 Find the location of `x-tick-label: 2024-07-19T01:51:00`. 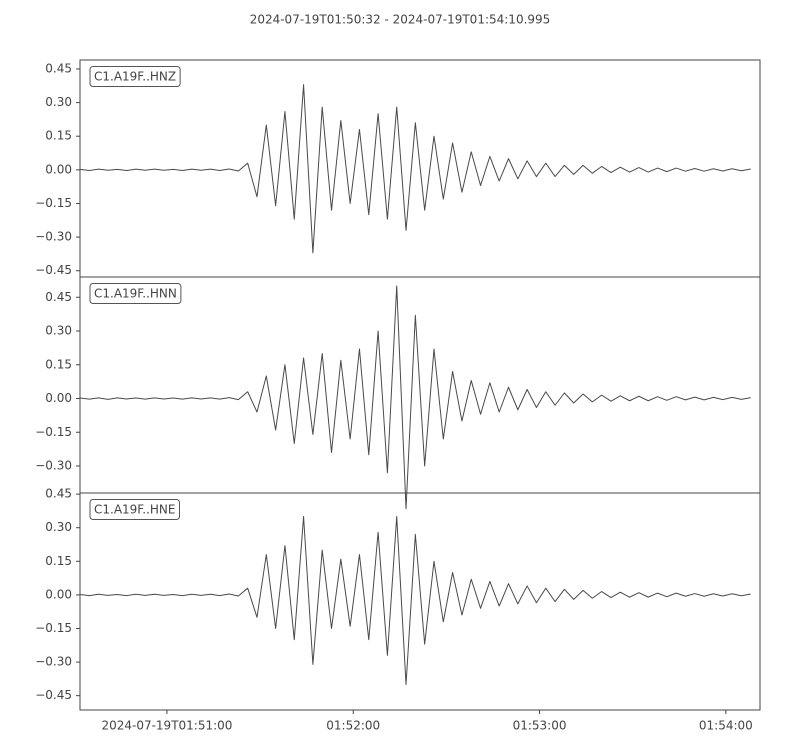

x-tick-label: 2024-07-19T01:51:00 is located at coordinates (166, 726).